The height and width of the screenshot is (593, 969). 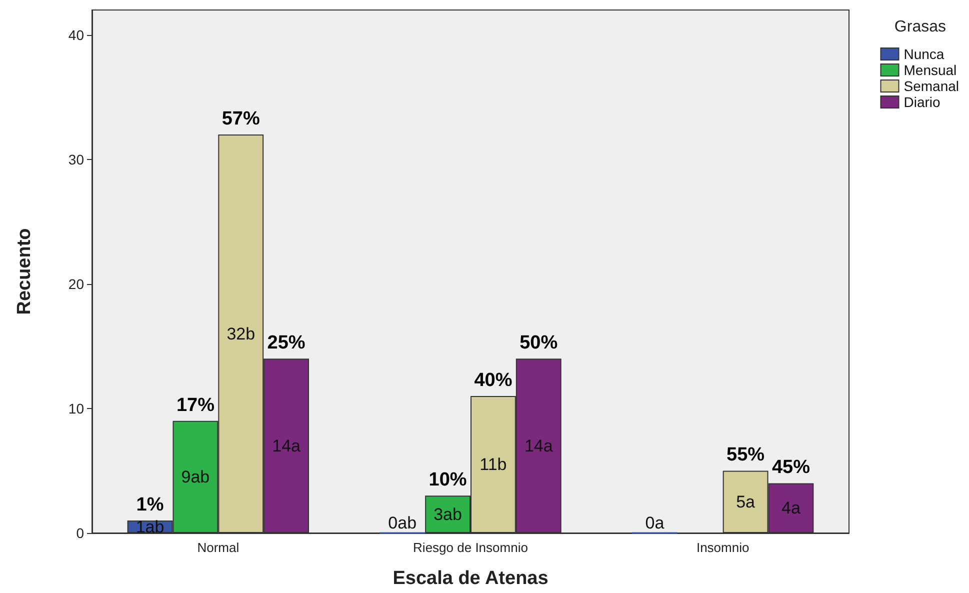 What do you see at coordinates (218, 547) in the screenshot?
I see `x-tick-label: Normal` at bounding box center [218, 547].